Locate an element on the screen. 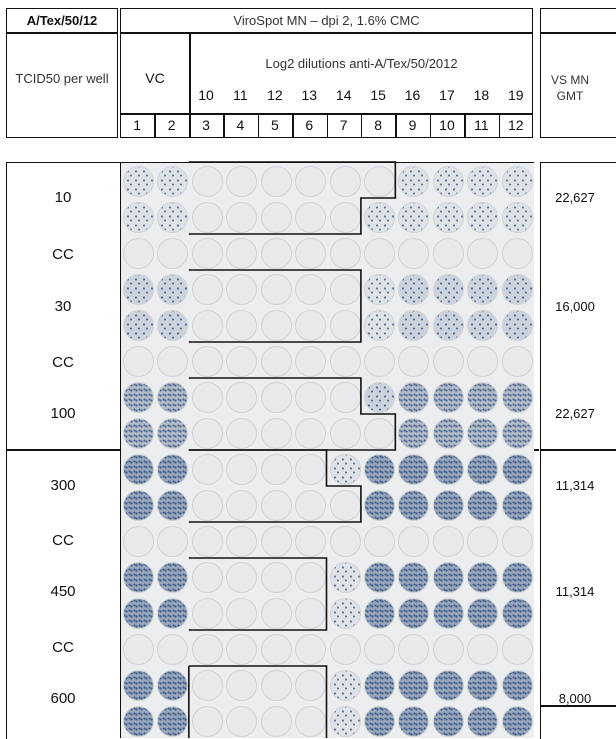  dilution-number: 17 is located at coordinates (447, 95).